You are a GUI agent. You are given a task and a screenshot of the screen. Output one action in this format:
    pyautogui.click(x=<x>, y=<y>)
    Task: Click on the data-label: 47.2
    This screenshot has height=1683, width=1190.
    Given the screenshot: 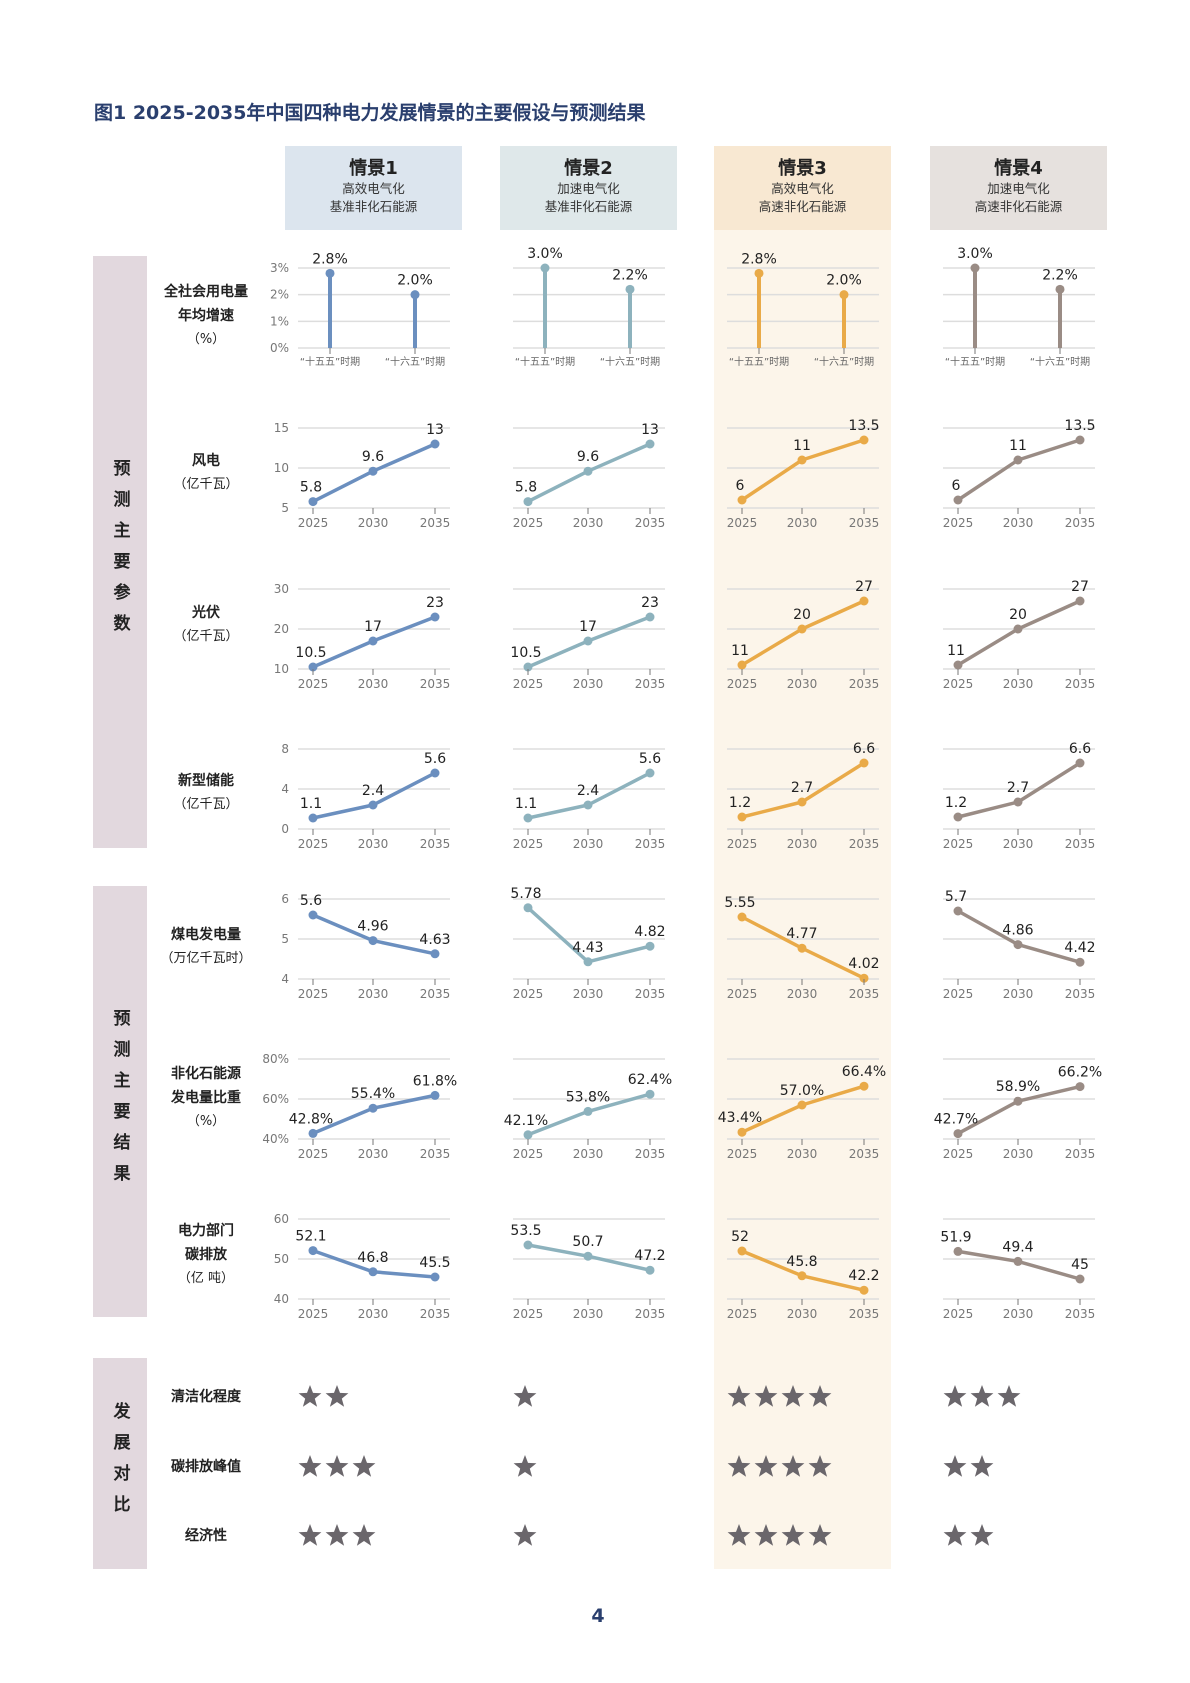 What is the action you would take?
    pyautogui.click(x=649, y=1256)
    